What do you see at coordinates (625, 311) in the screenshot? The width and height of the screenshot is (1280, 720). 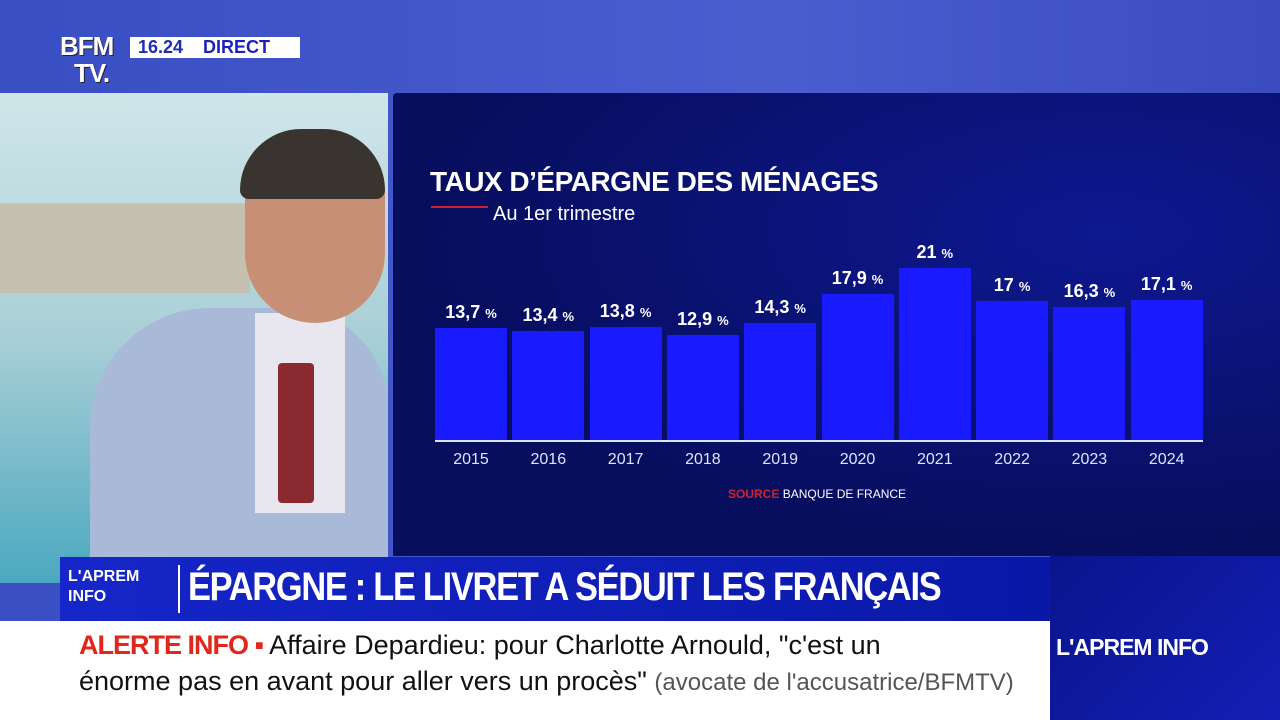 I see `data-label-2017: 13,8 %` at bounding box center [625, 311].